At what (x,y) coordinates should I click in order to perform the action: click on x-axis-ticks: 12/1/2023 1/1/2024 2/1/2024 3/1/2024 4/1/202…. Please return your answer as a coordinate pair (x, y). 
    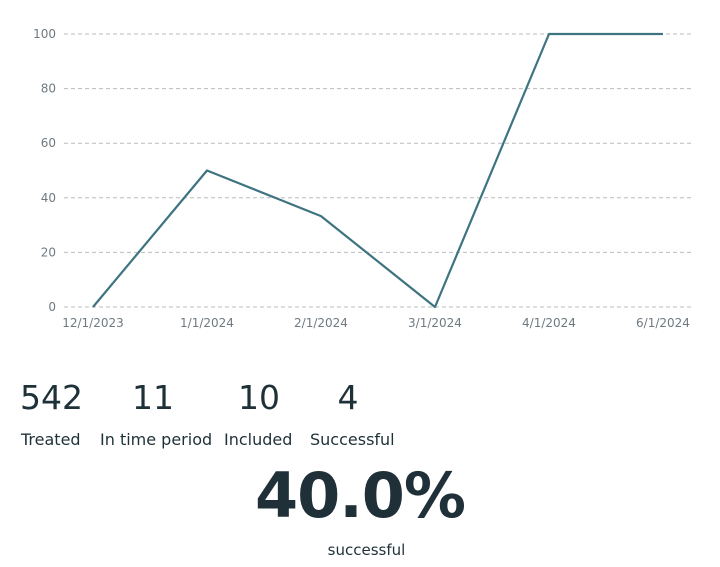
    Looking at the image, I should click on (376, 323).